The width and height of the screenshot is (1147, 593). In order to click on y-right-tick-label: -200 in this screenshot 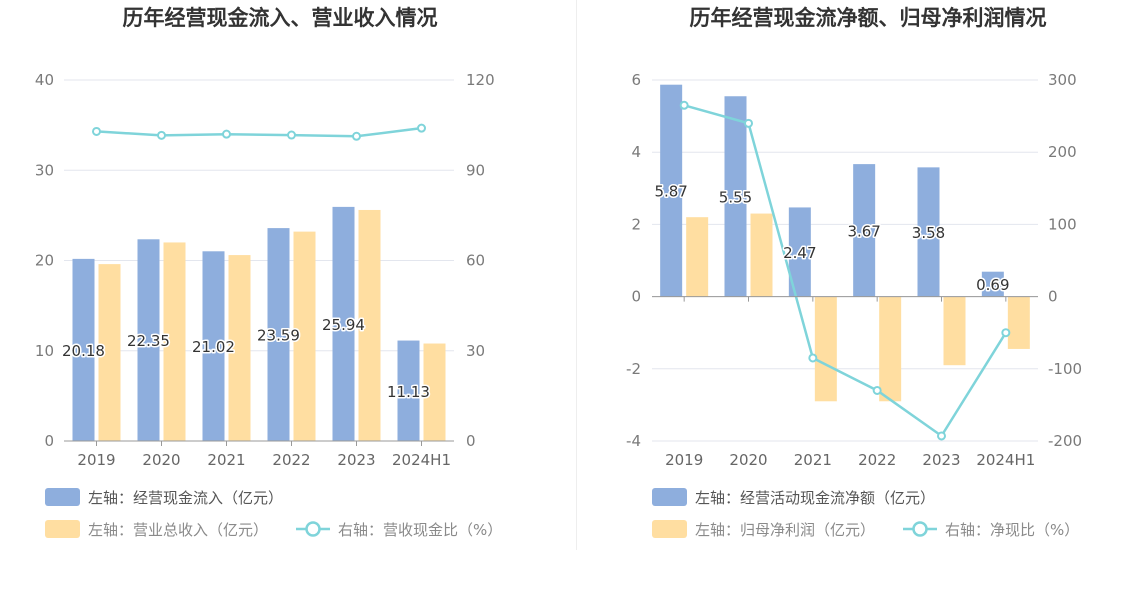, I will do `click(1065, 441)`.